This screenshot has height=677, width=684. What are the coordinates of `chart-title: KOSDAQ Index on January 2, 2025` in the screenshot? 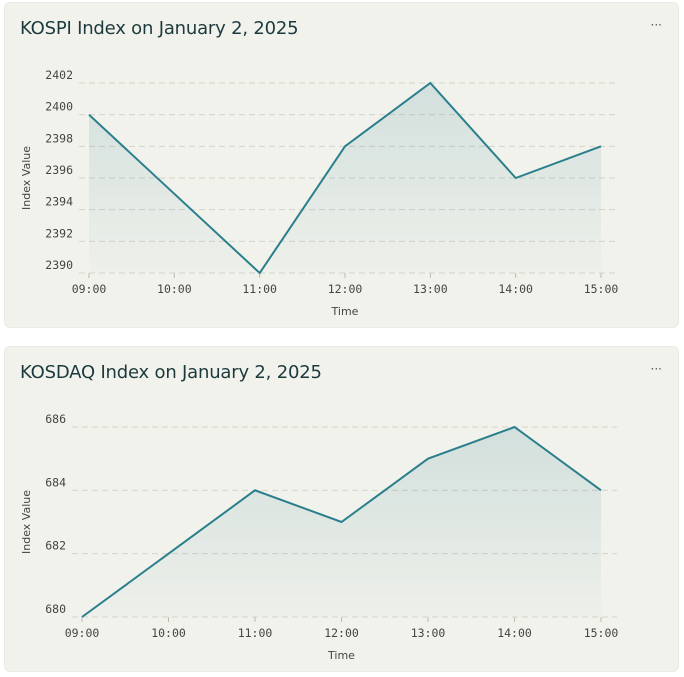 It's located at (171, 372).